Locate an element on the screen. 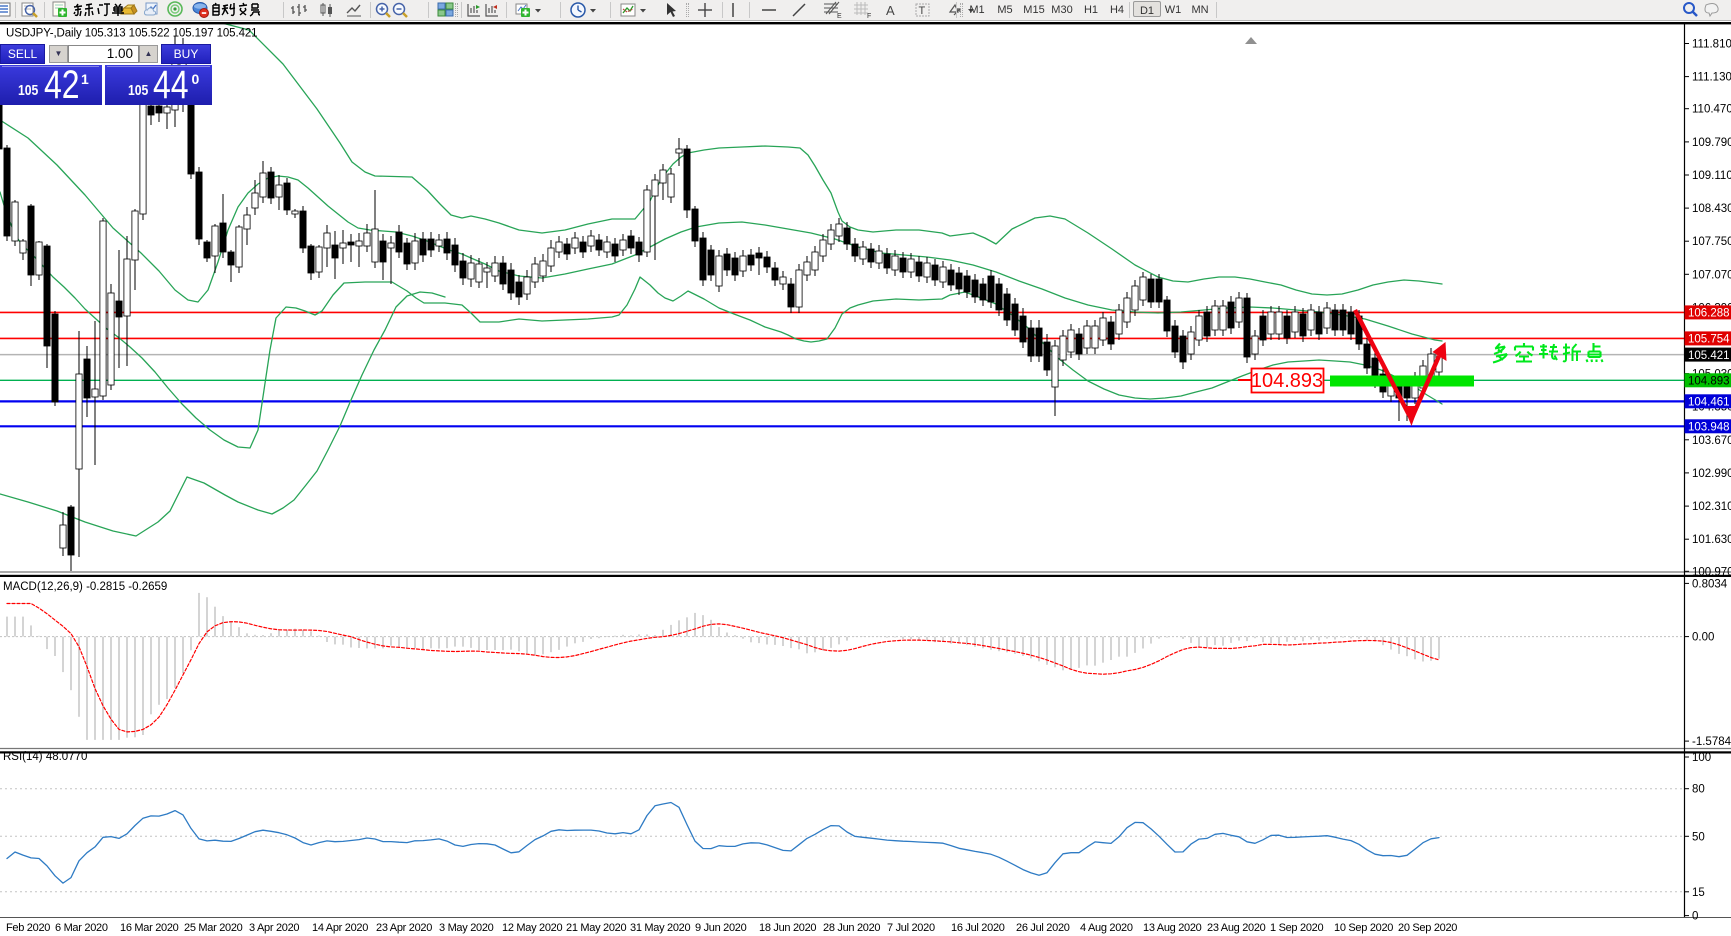 The width and height of the screenshot is (1731, 936). svg-text: 4 Aug 2020 is located at coordinates (1106, 928).